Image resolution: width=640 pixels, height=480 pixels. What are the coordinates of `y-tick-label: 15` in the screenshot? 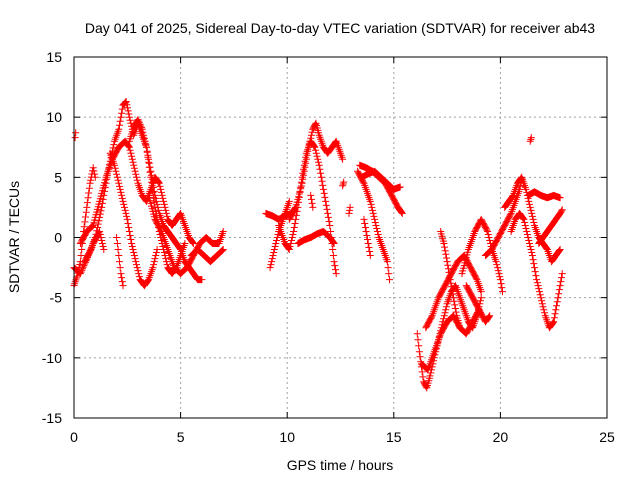 It's located at (54, 57).